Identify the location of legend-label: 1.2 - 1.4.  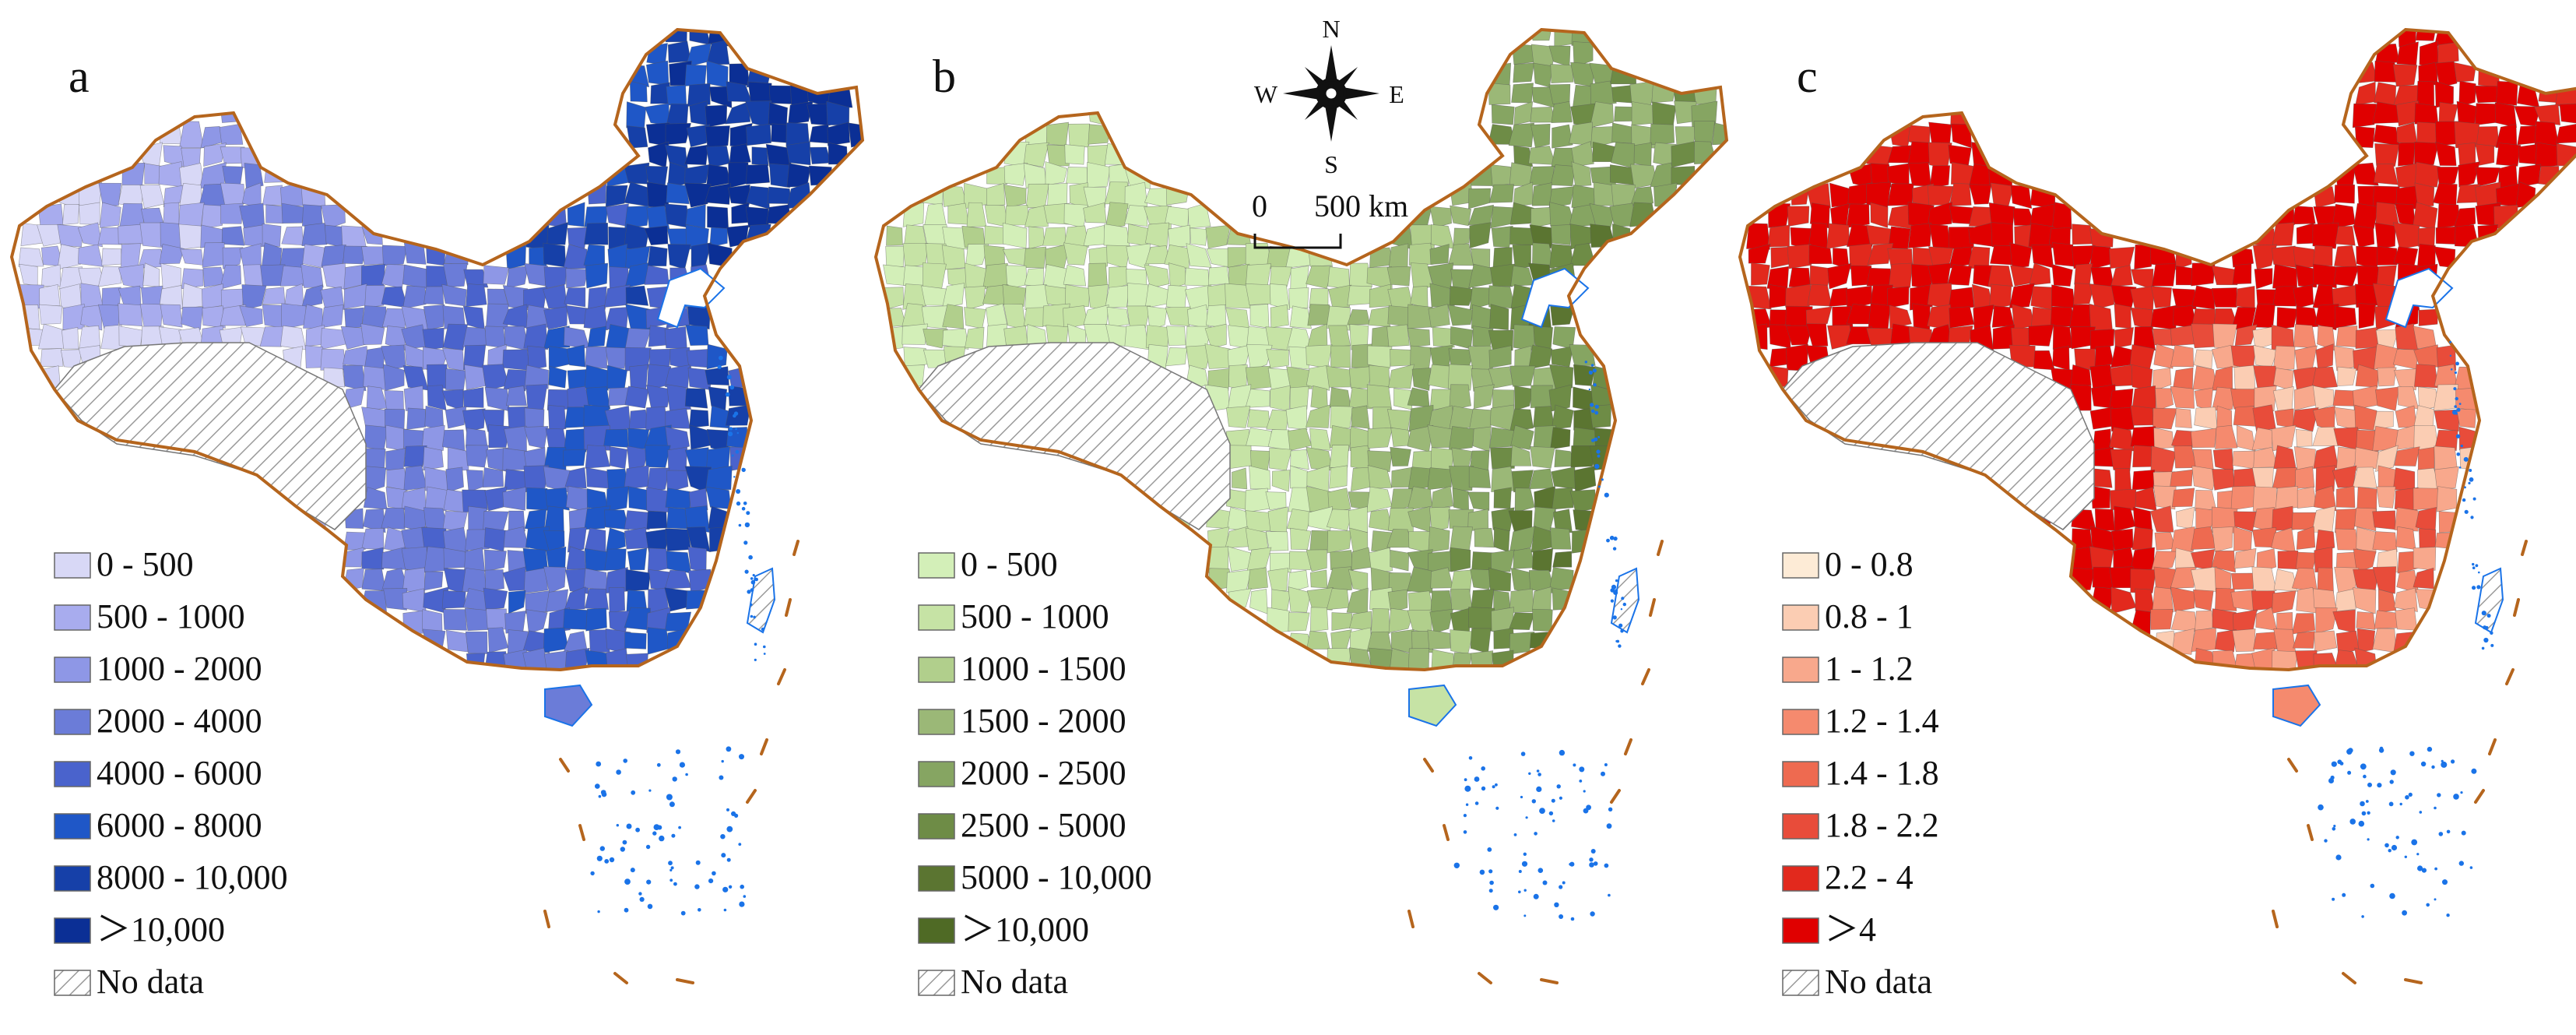
(1882, 721).